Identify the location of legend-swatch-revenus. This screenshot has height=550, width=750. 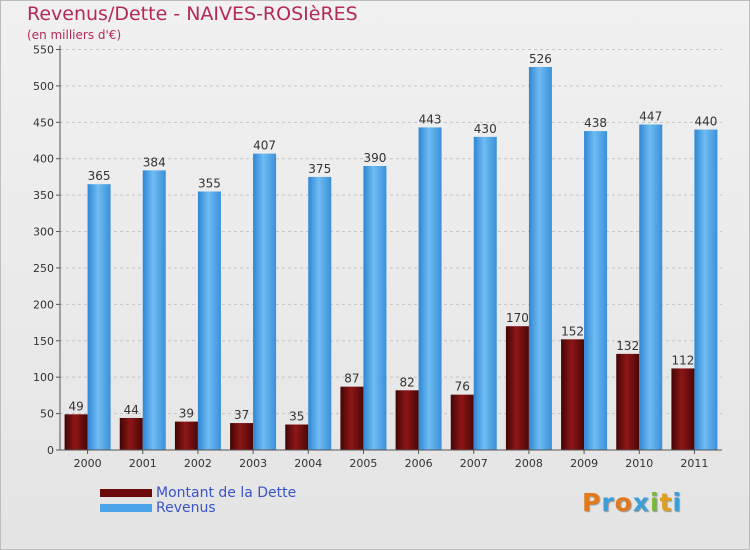
(126, 508).